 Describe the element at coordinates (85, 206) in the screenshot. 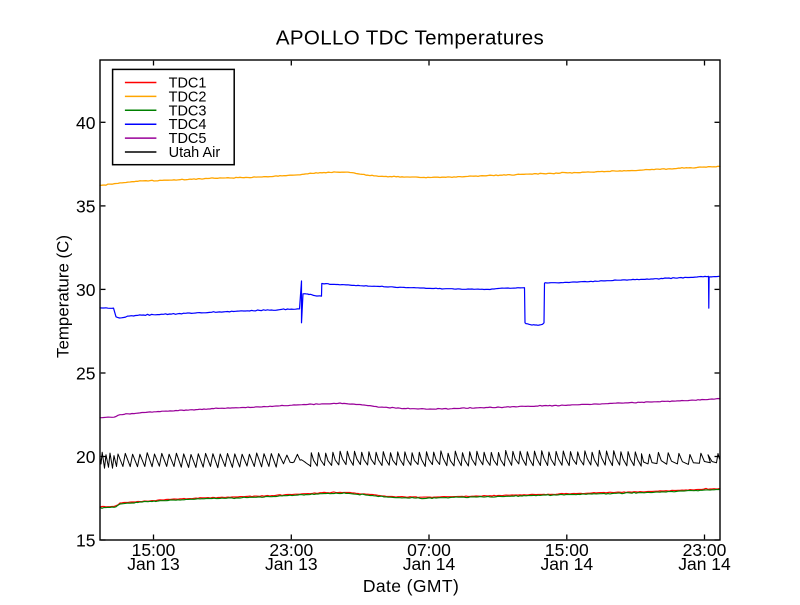

I see `svg-text: 35` at that location.